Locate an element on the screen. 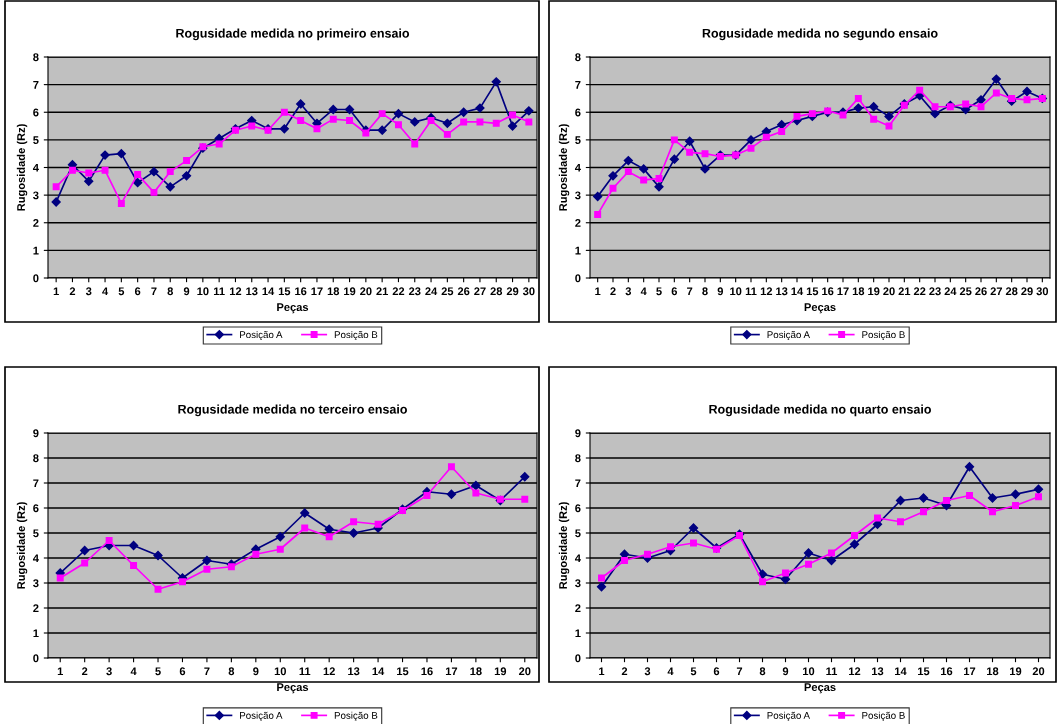  x-tick-label: 3 is located at coordinates (628, 291).